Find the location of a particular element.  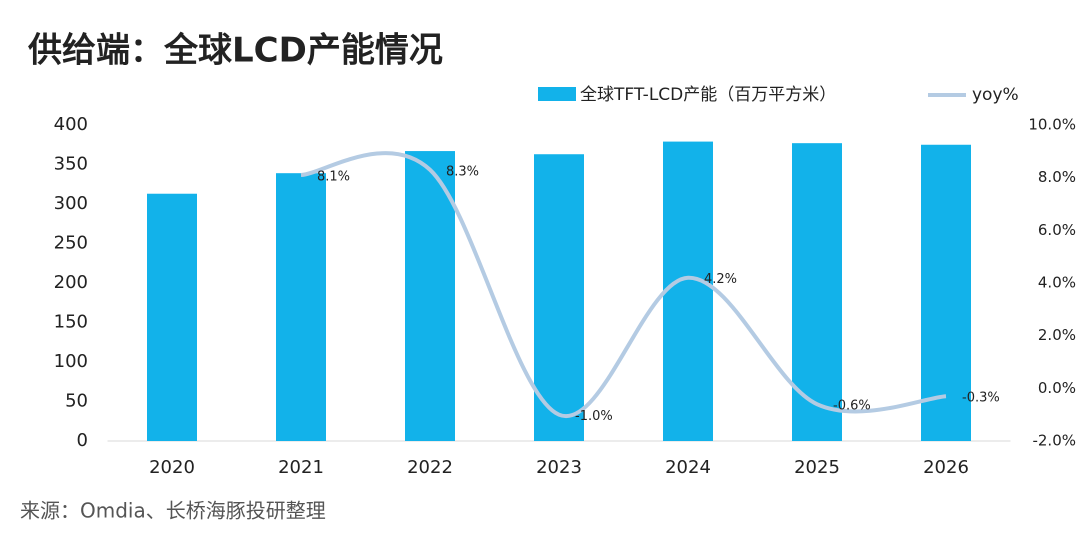

y-tick-label: 300 is located at coordinates (71, 203).